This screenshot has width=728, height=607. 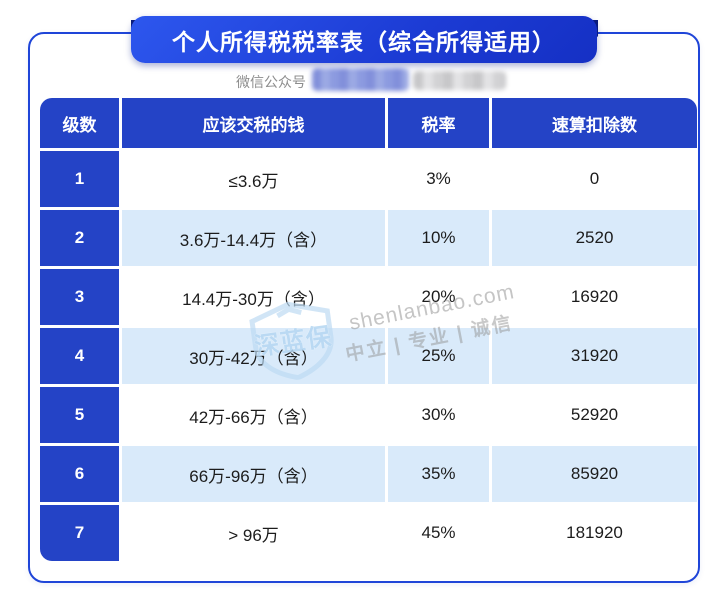 I want to click on cell-level: 3, so click(x=79, y=297).